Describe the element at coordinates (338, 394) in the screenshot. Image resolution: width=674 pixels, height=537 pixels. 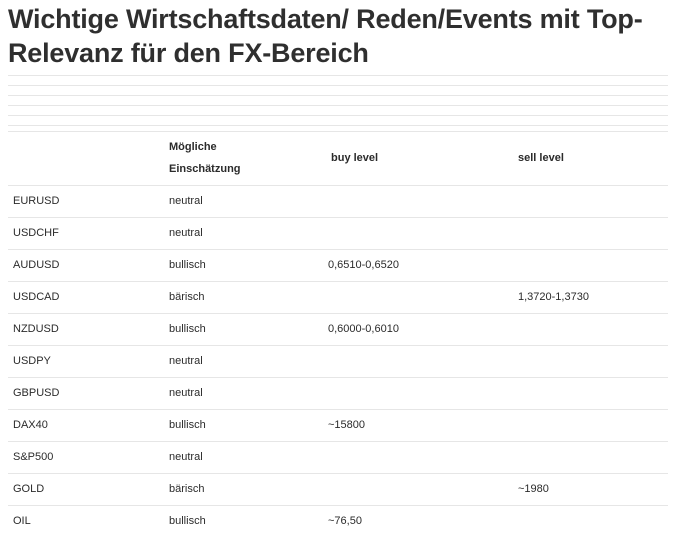
I see `table-row: GBPUSD neutral` at that location.